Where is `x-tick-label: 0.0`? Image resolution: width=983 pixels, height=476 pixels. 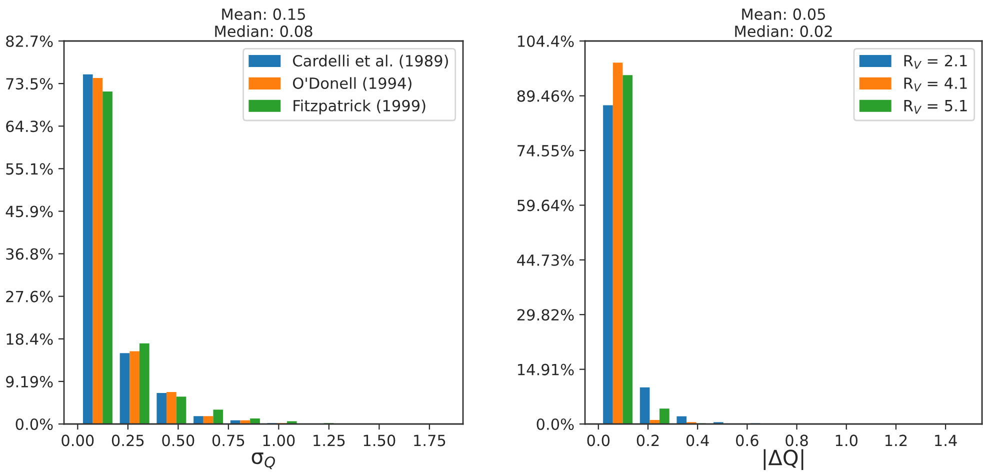 x-tick-label: 0.0 is located at coordinates (598, 440).